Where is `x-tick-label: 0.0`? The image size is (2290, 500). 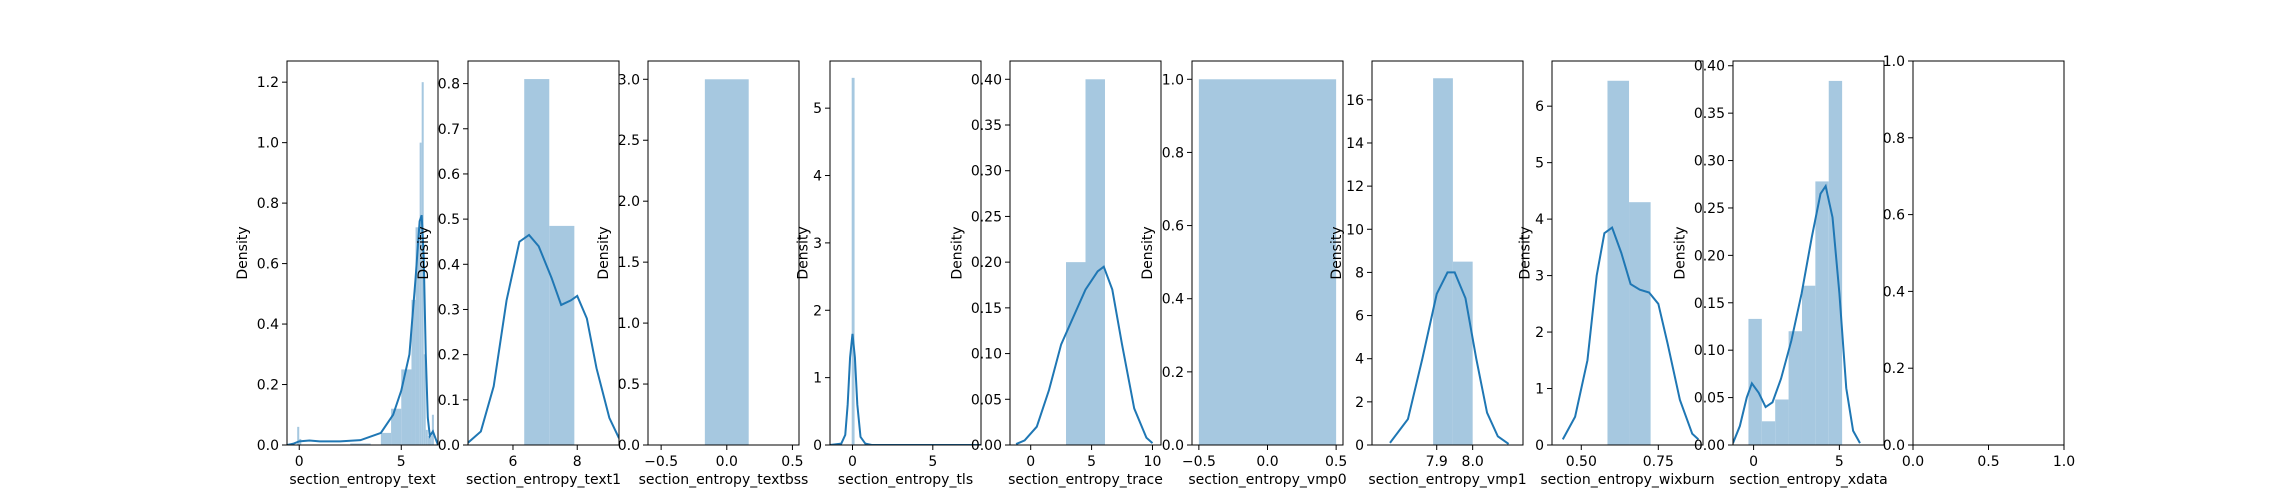
x-tick-label: 0.0 is located at coordinates (1267, 462).